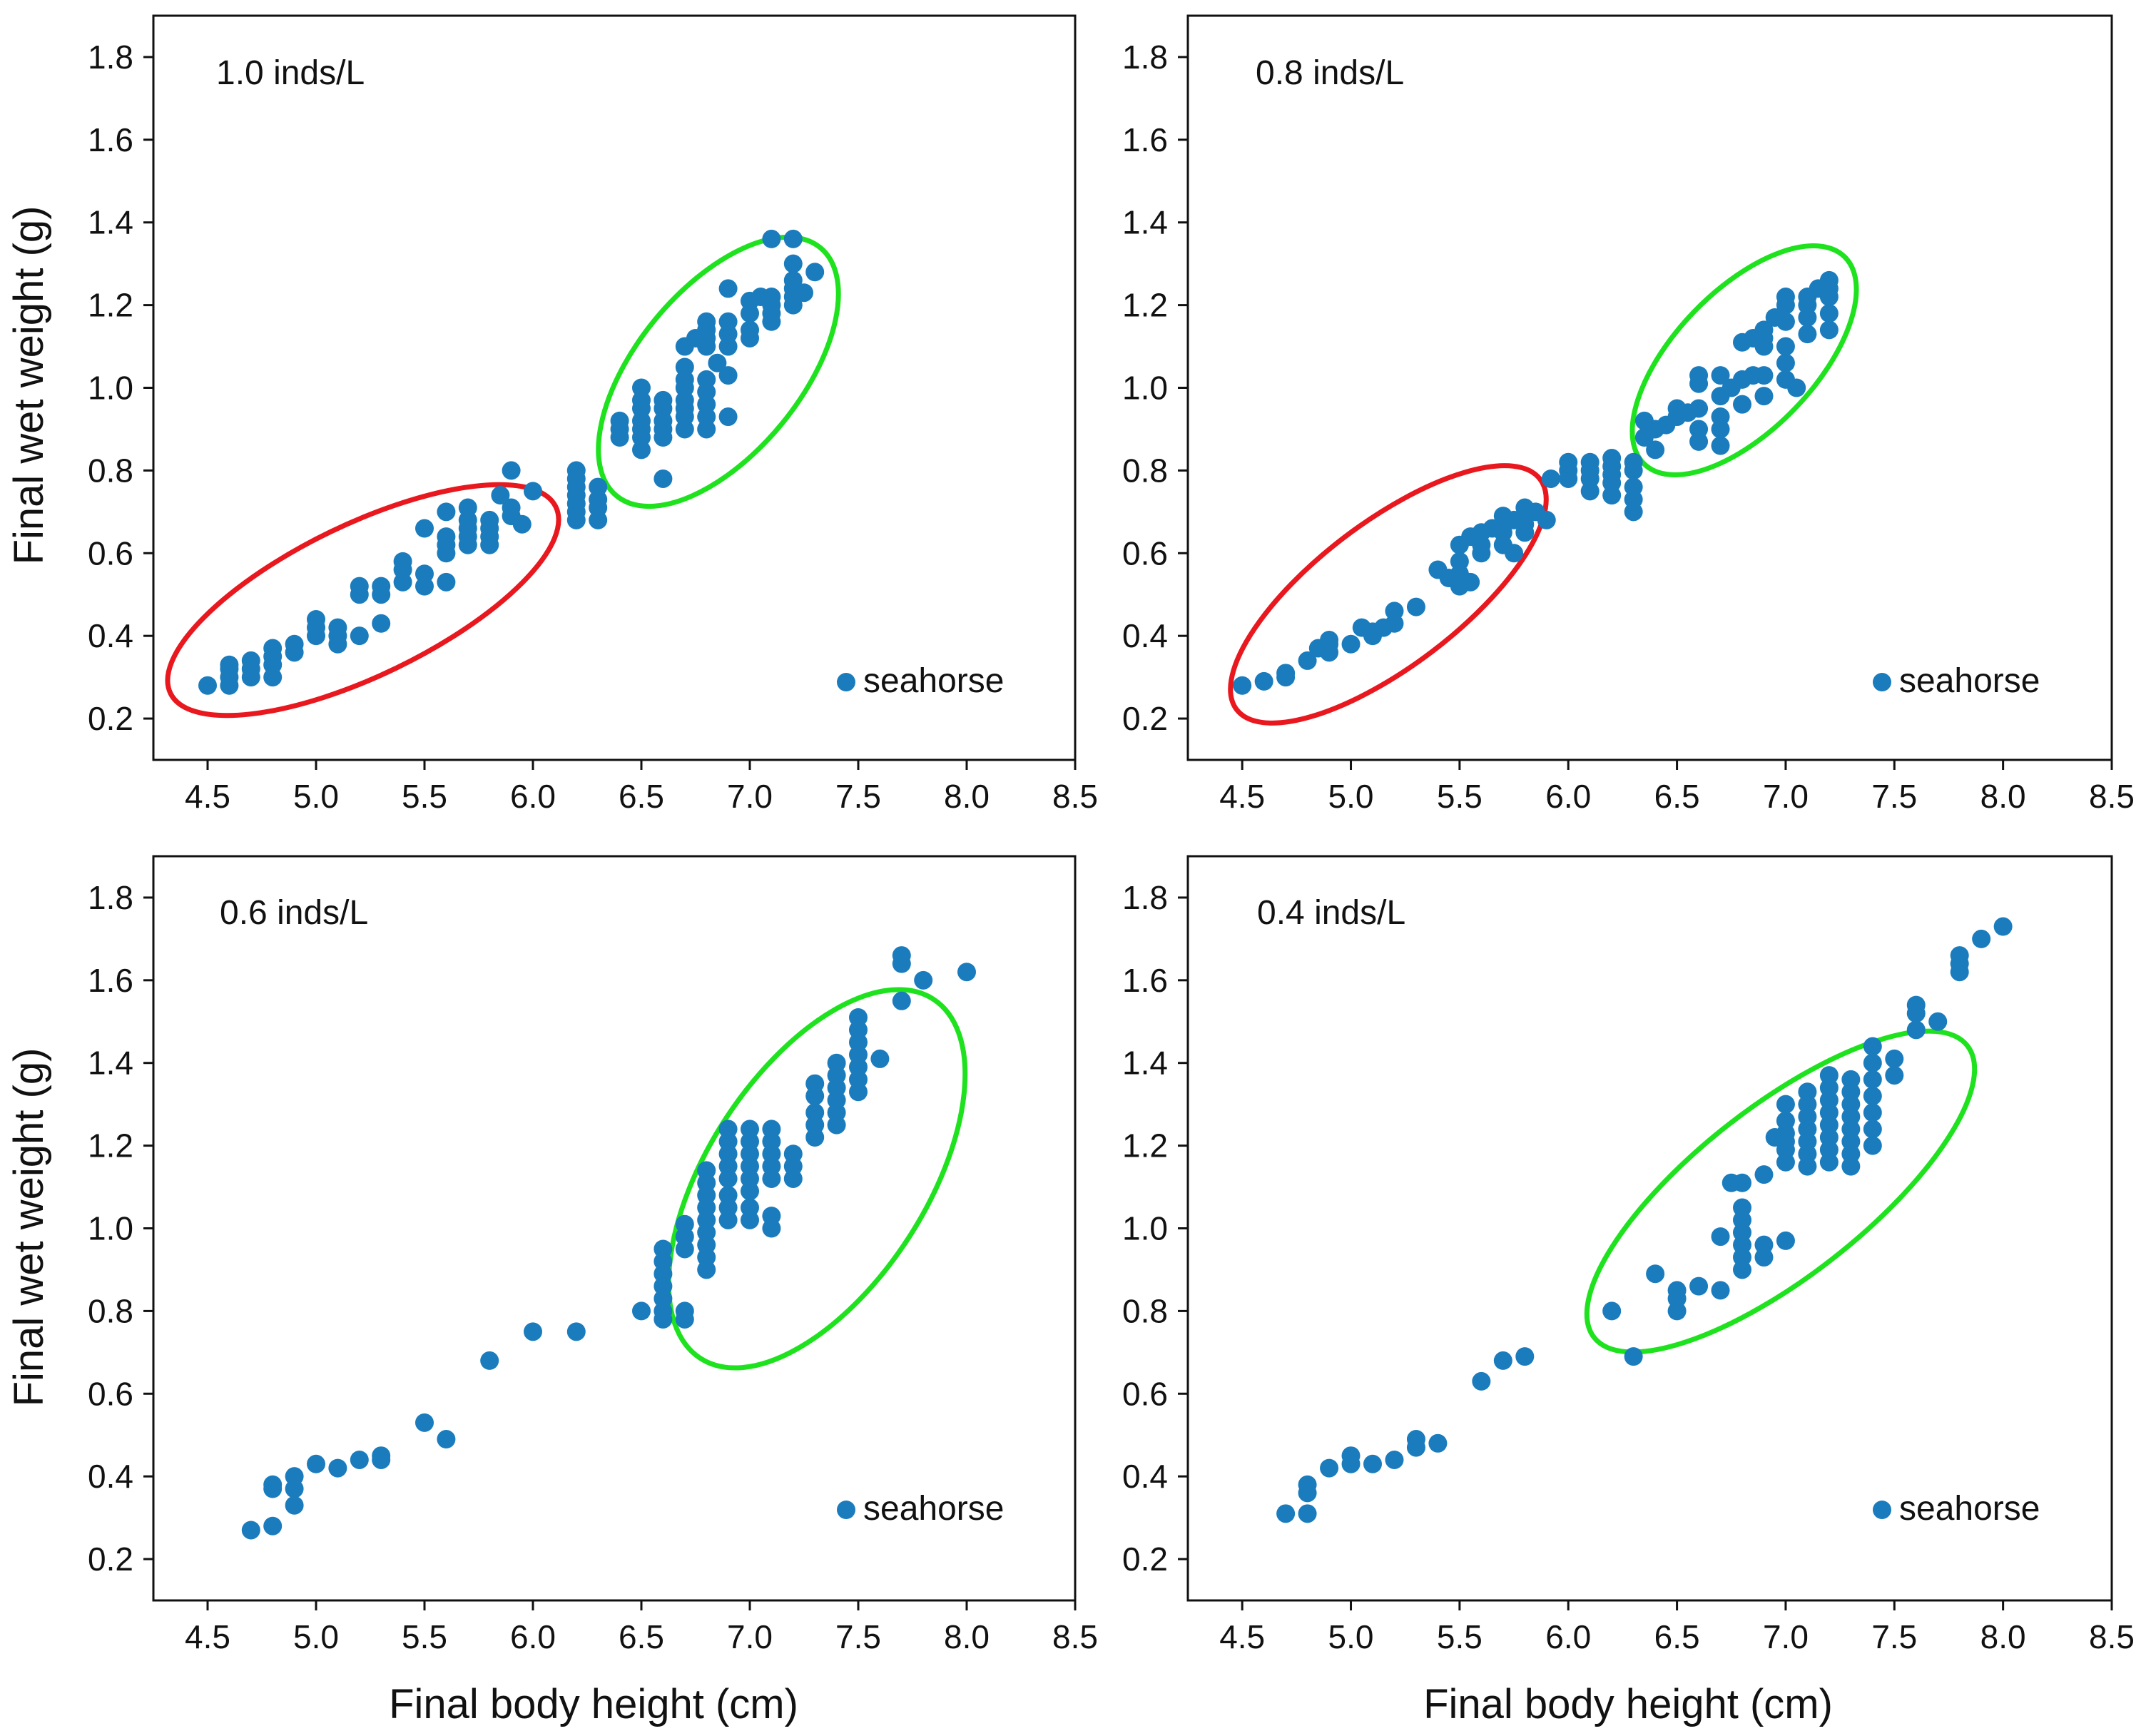 This screenshot has width=2141, height=1736. Describe the element at coordinates (817, 1179) in the screenshot. I see `green-ellipse` at that location.